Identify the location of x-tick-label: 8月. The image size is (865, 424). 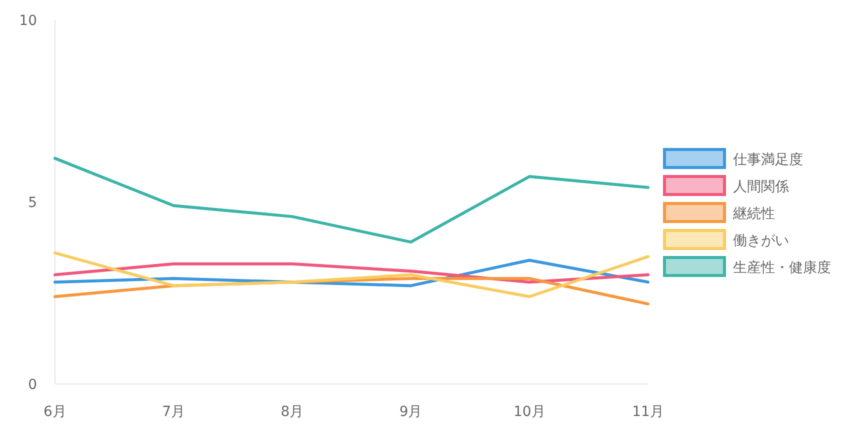
(292, 412).